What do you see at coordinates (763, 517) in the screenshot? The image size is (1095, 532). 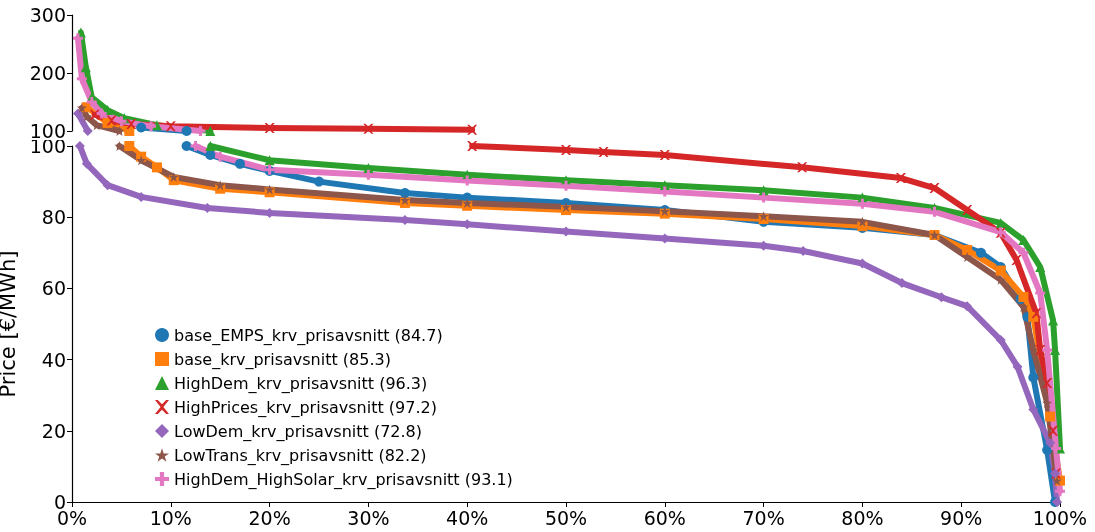 I see `x-tick-label: 70%` at bounding box center [763, 517].